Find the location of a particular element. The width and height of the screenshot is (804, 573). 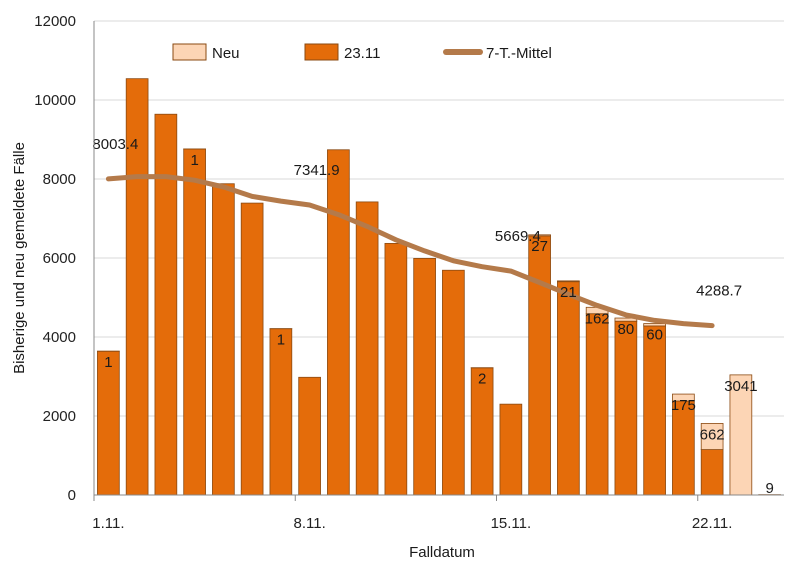

legend: Neu 23.11 7-T.-Mittel is located at coordinates (362, 52).